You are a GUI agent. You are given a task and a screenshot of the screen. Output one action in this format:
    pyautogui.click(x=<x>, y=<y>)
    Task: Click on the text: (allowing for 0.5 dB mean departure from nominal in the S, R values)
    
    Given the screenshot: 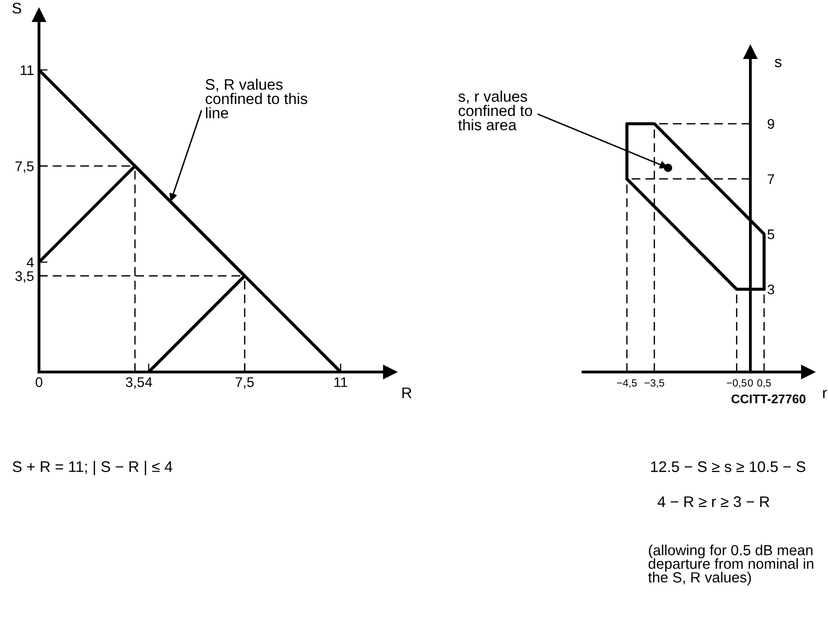 What is the action you would take?
    pyautogui.click(x=731, y=565)
    